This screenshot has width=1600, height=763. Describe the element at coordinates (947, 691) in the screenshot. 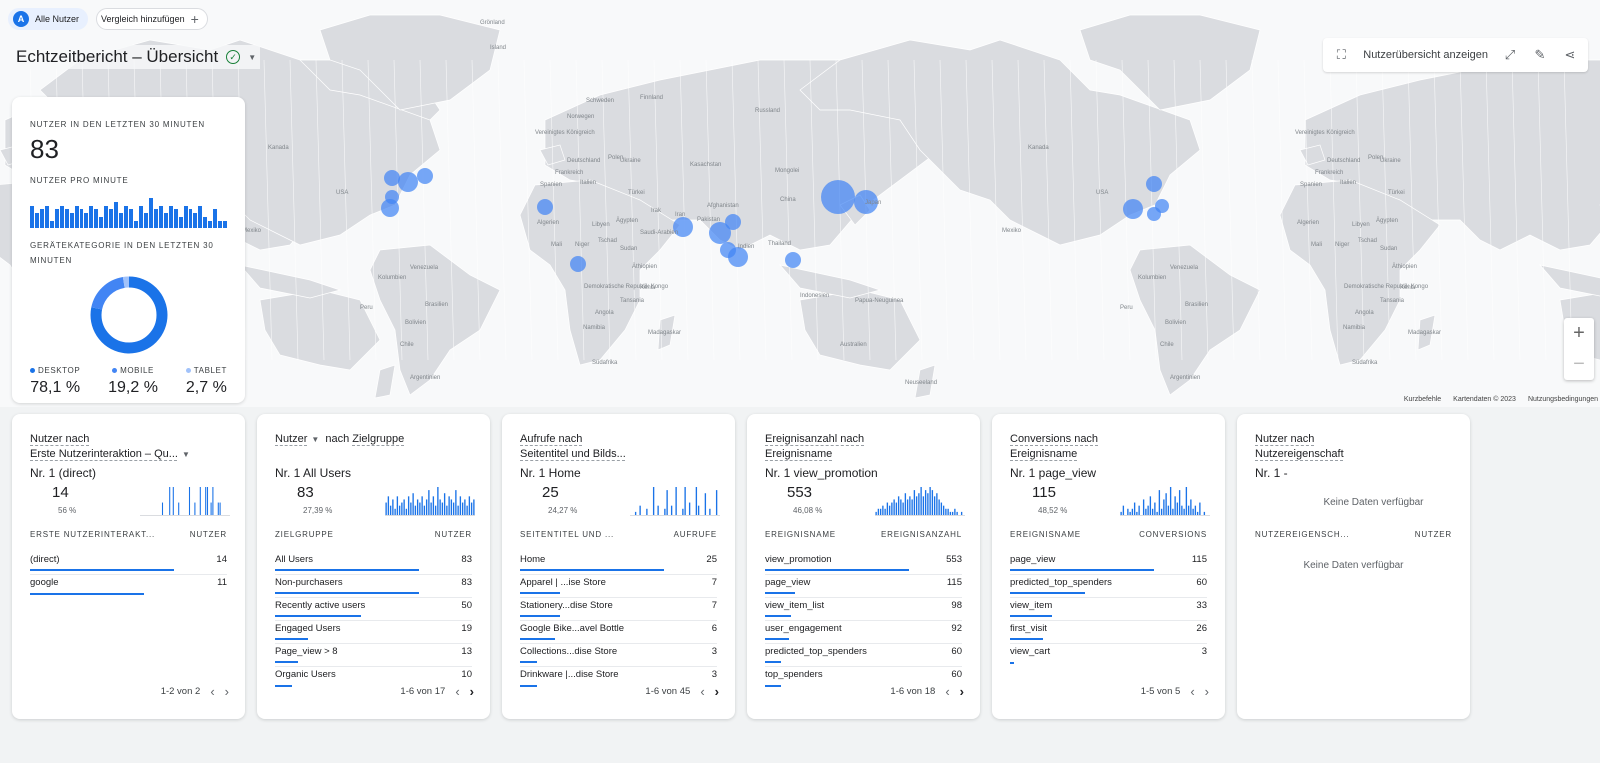

I see `chevron-left-icon: ‹` at that location.